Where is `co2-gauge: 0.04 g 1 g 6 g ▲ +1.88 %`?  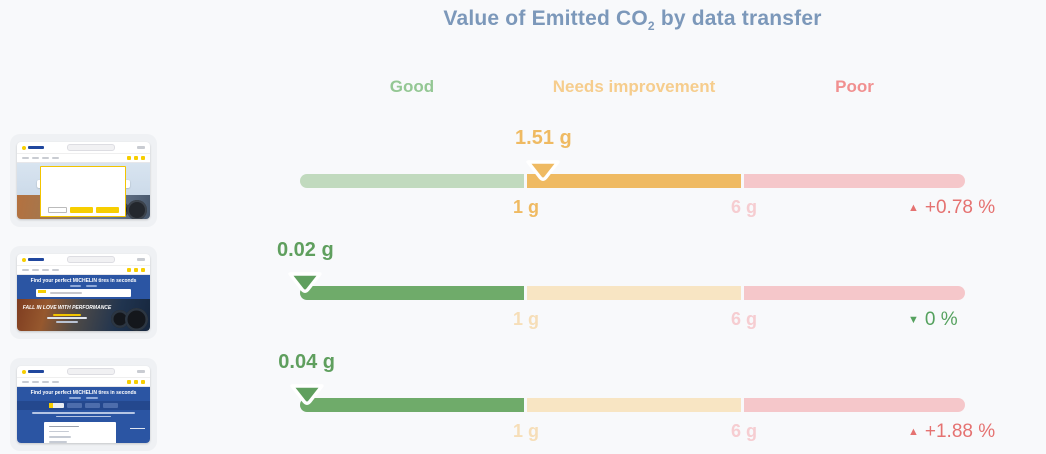
co2-gauge: 0.04 g 1 g 6 g ▲ +1.88 % is located at coordinates (636, 396).